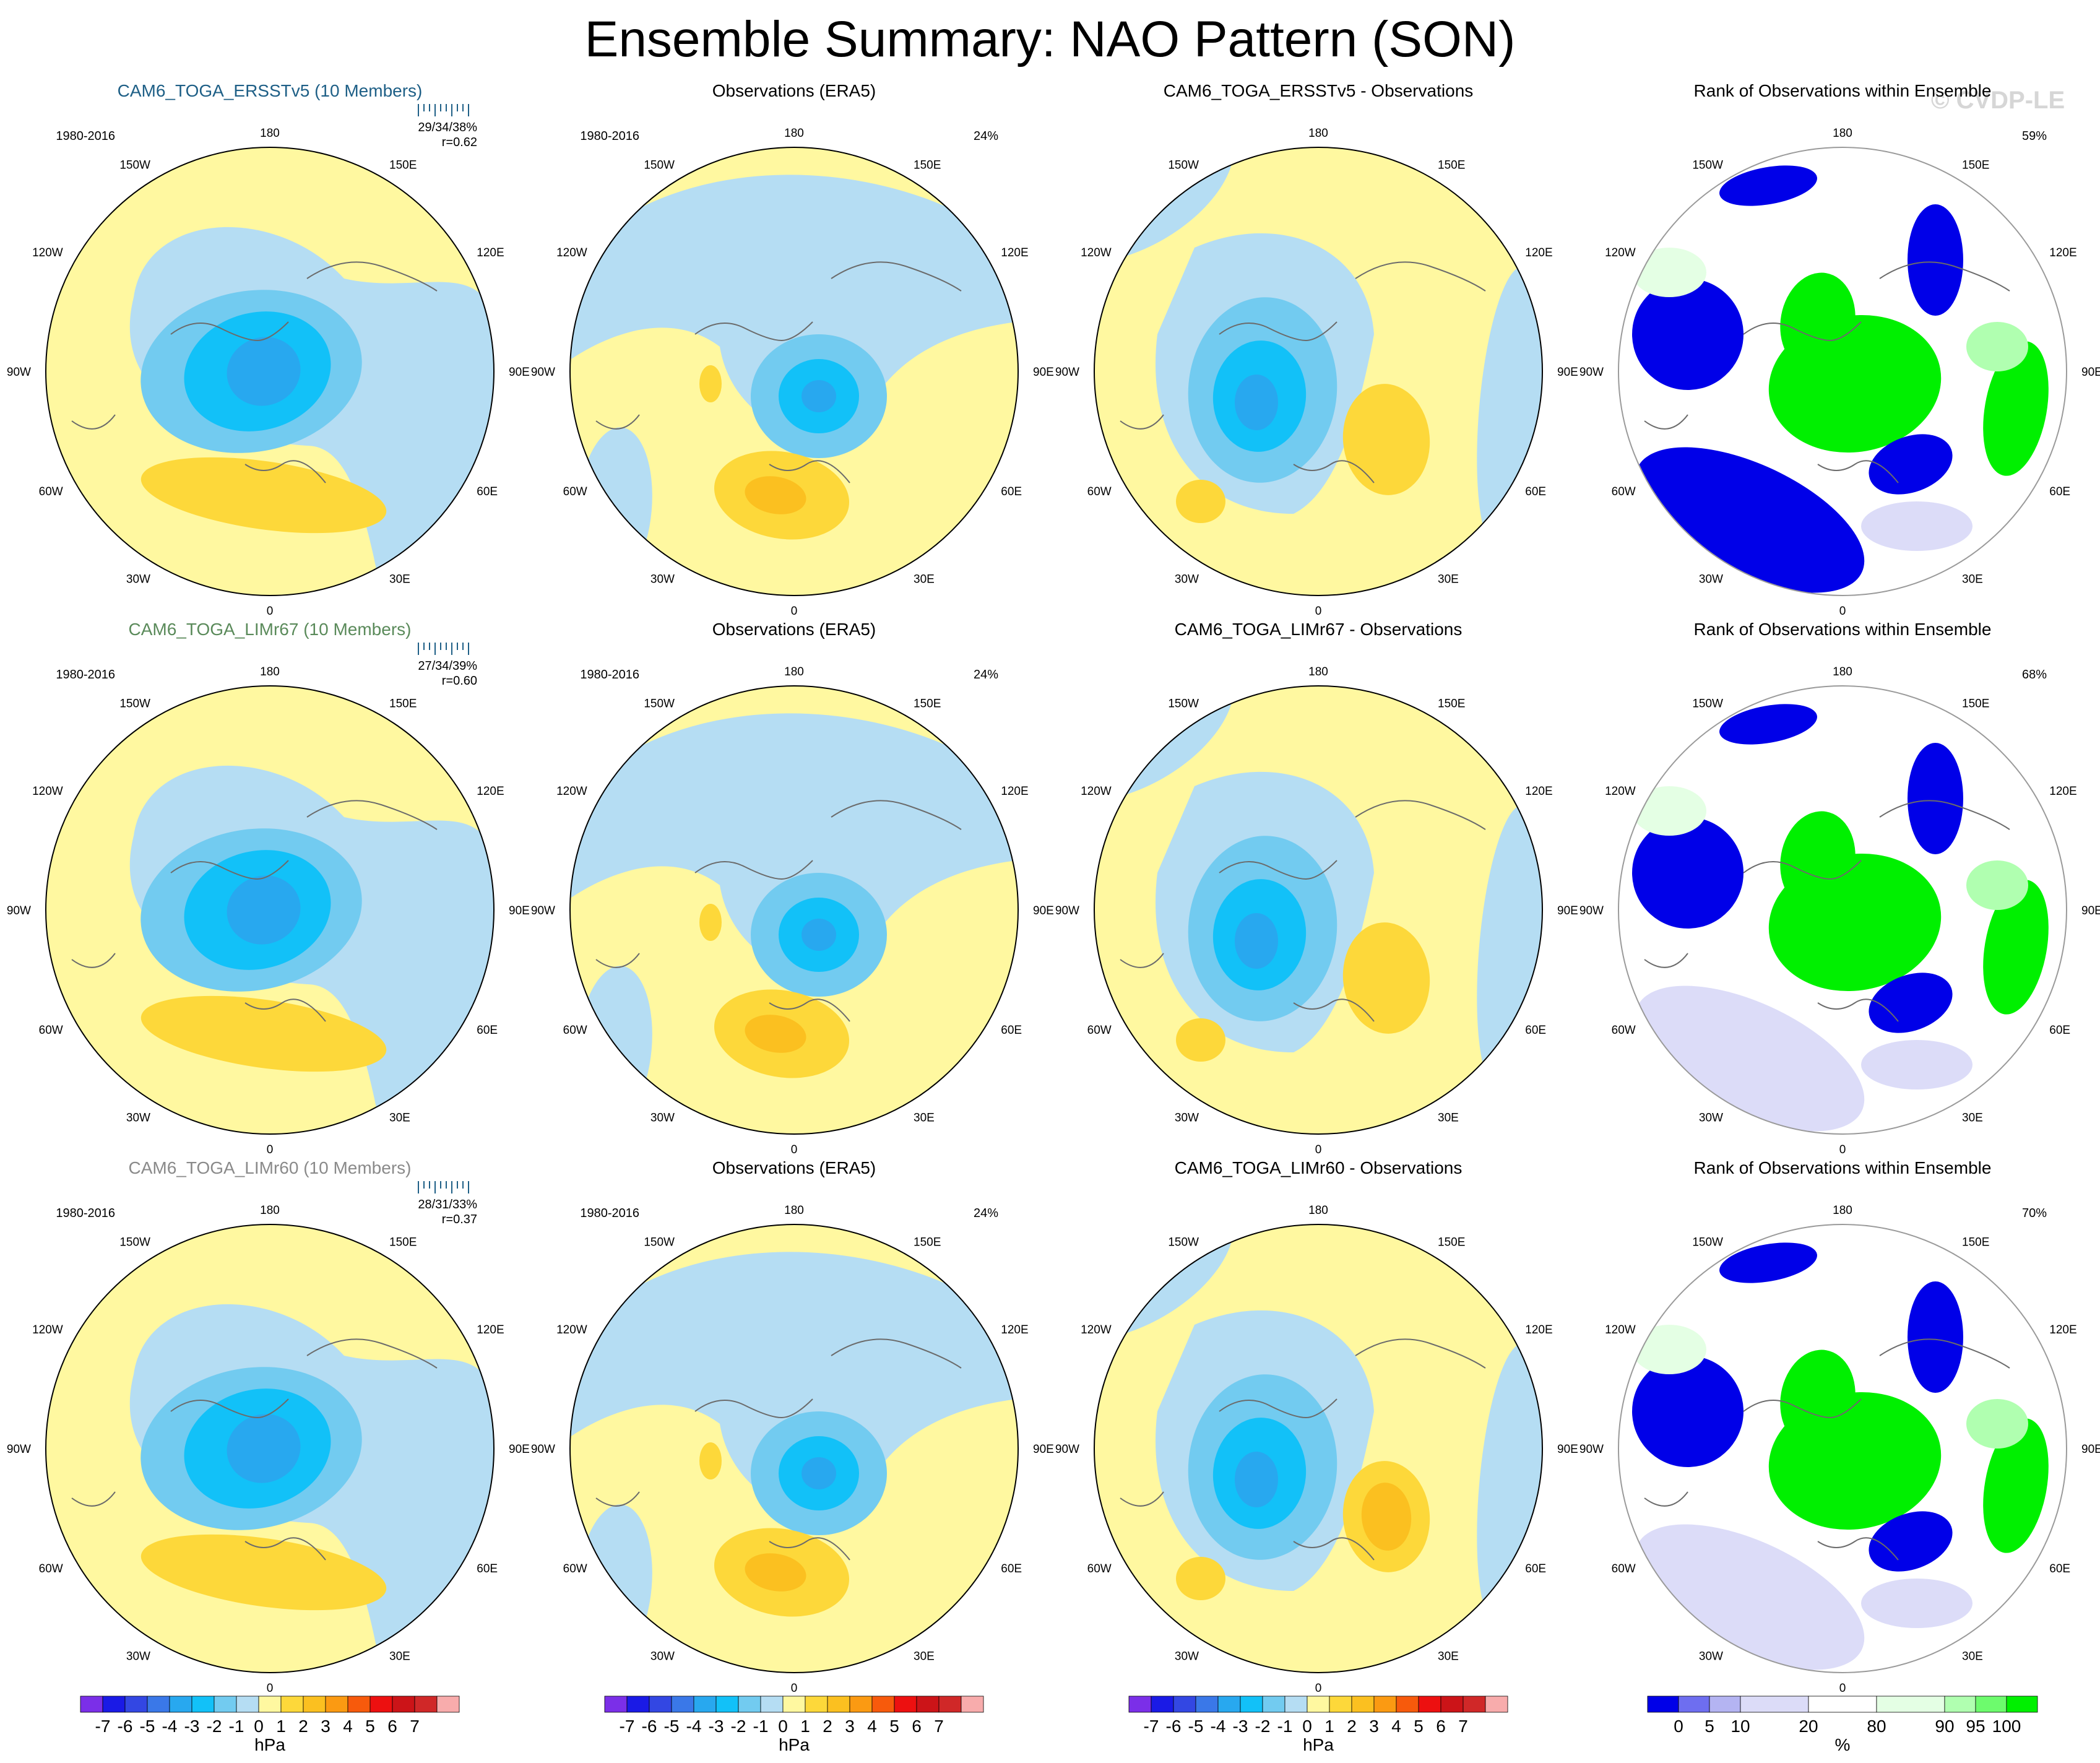 The height and width of the screenshot is (1763, 2100). What do you see at coordinates (1842, 1725) in the screenshot?
I see `rank-colorbar: 0 5 10 20 80 90 95 100%` at bounding box center [1842, 1725].